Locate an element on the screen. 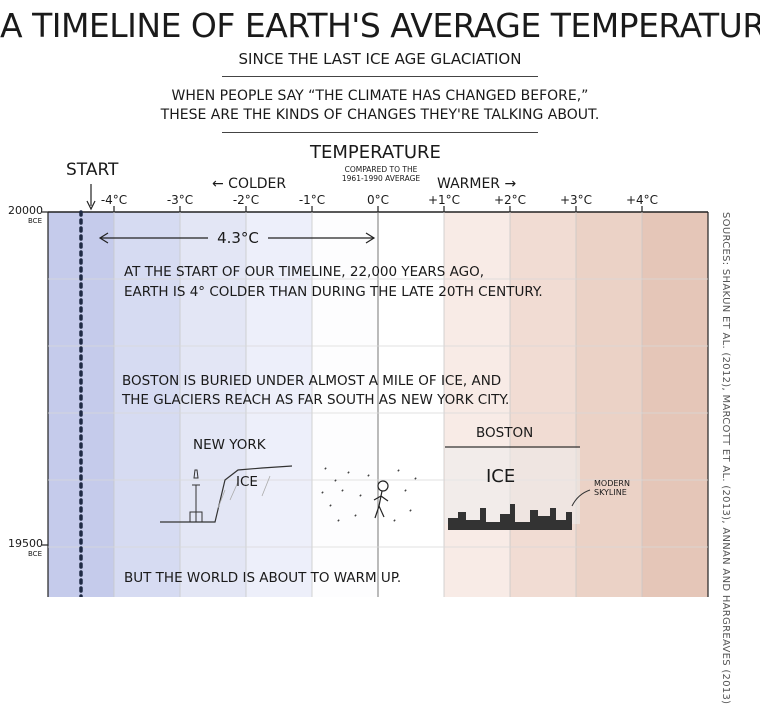 This screenshot has width=760, height=704. fact3: But the world is about to warm up. is located at coordinates (262, 578).